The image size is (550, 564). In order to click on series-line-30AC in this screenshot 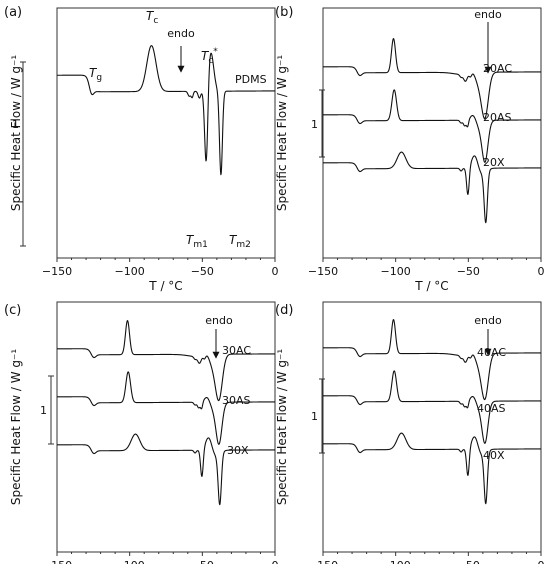, I will do `click(166, 360)`.